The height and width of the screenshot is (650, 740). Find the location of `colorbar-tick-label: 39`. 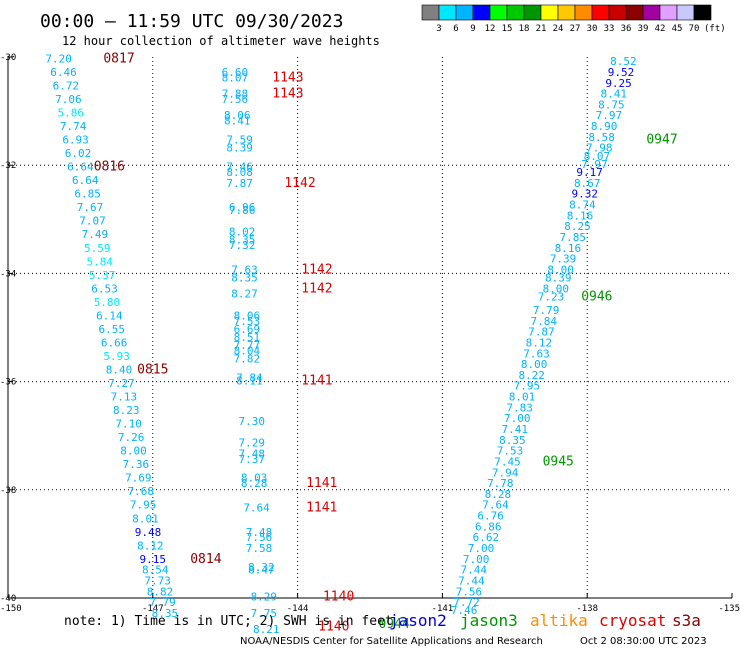

colorbar-tick-label: 39 is located at coordinates (643, 29).